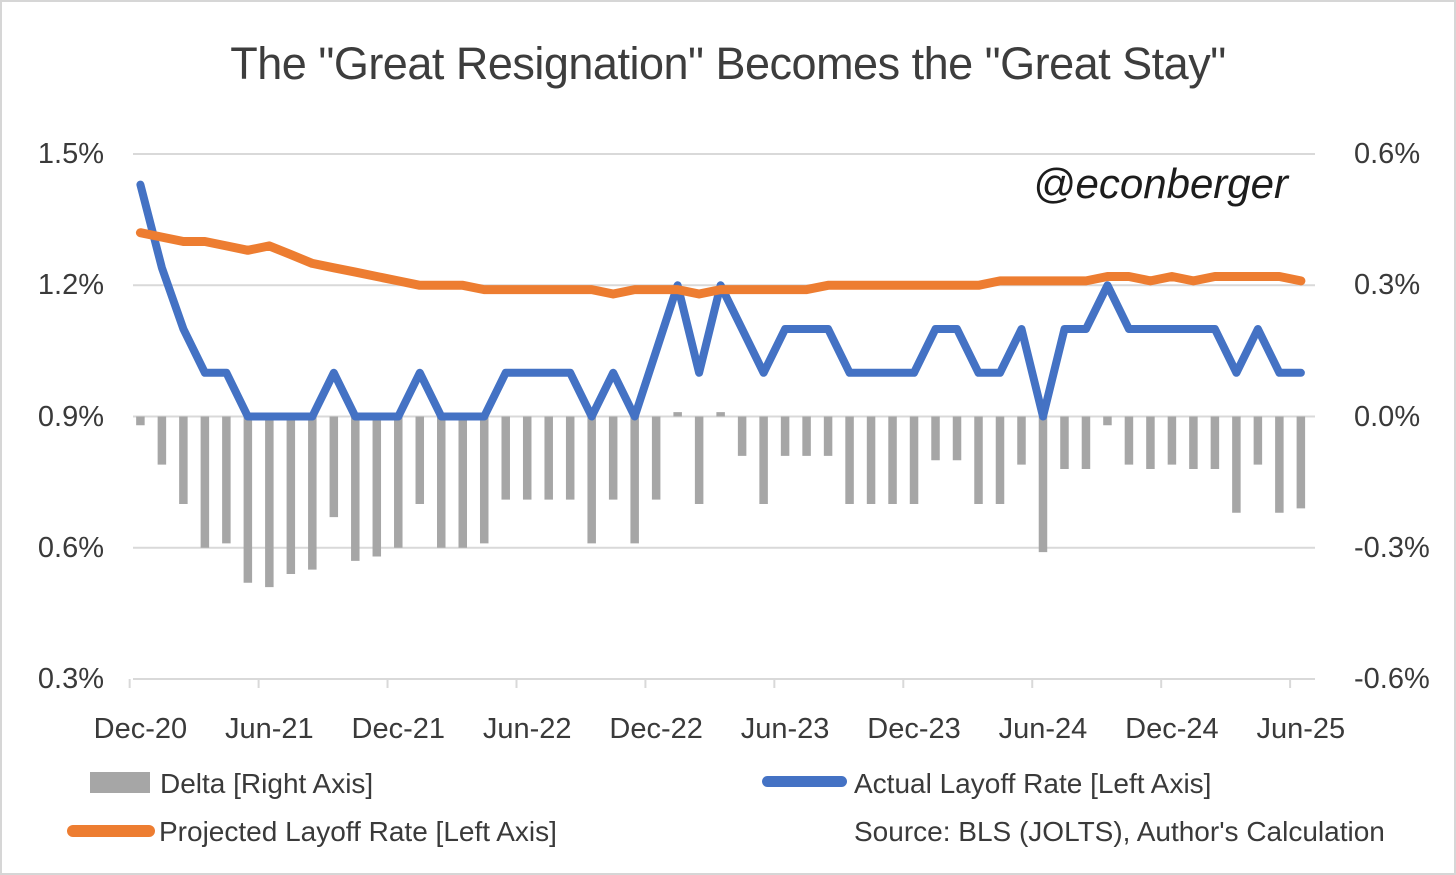  What do you see at coordinates (70, 679) in the screenshot?
I see `left-axis-tick-label: 0.3%` at bounding box center [70, 679].